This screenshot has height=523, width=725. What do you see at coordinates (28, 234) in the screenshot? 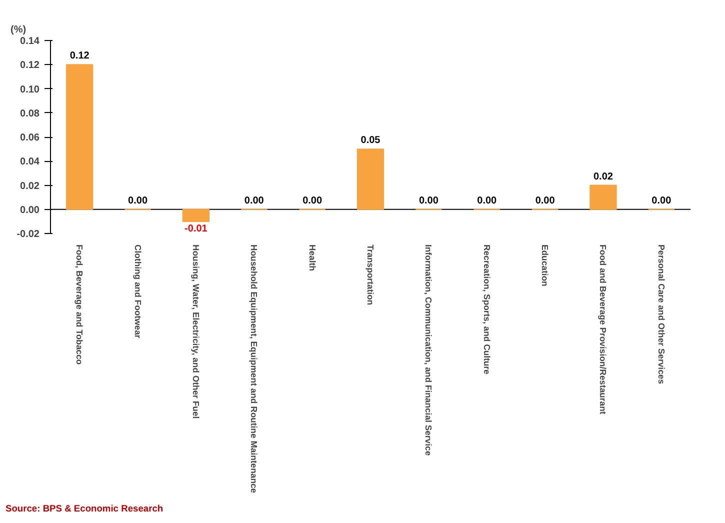
I see `y-tick-label: -0.02` at bounding box center [28, 234].